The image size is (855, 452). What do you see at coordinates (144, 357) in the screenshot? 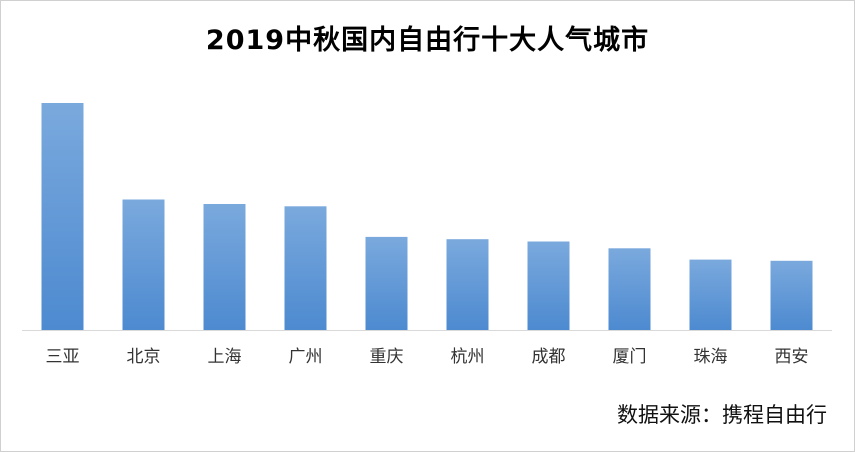
I see `x-tick-label: 北京` at bounding box center [144, 357].